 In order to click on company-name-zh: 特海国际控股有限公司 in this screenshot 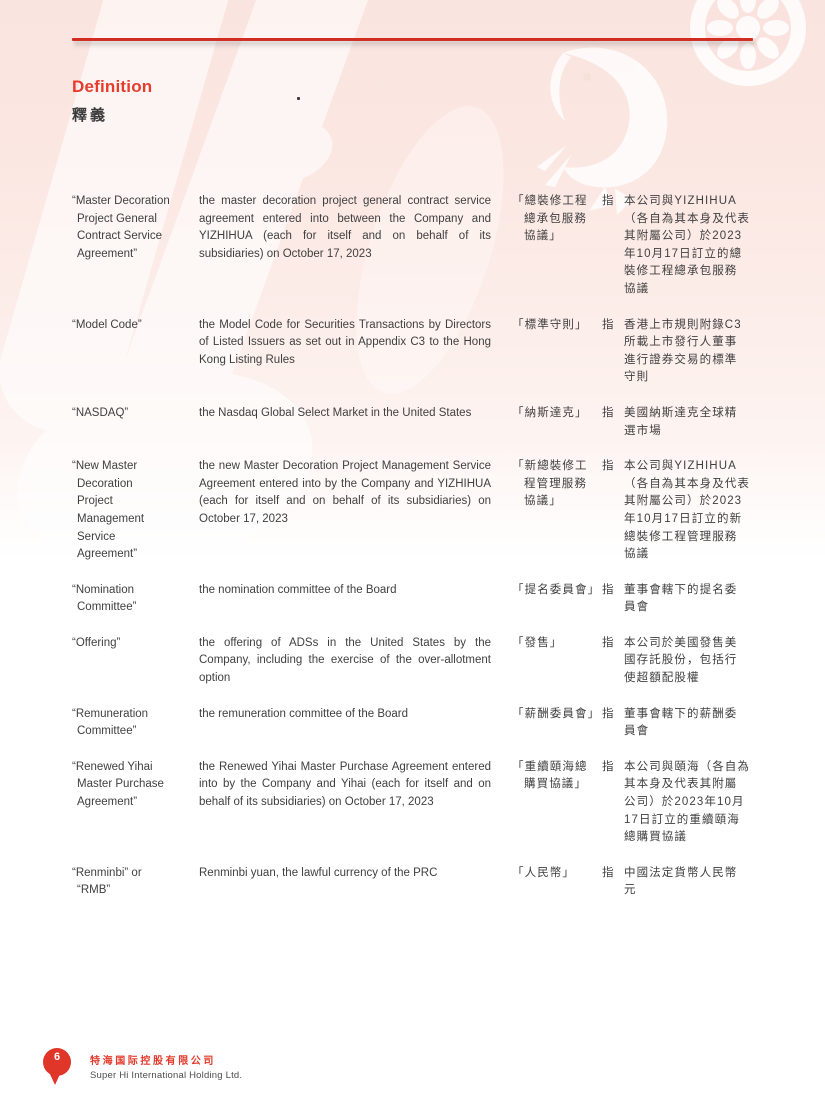, I will do `click(153, 1061)`.